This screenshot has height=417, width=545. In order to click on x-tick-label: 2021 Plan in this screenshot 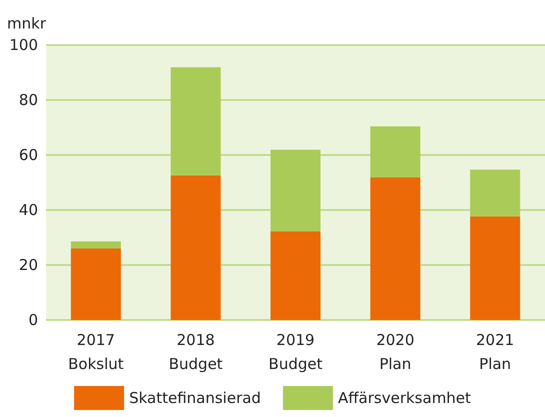, I will do `click(495, 352)`.